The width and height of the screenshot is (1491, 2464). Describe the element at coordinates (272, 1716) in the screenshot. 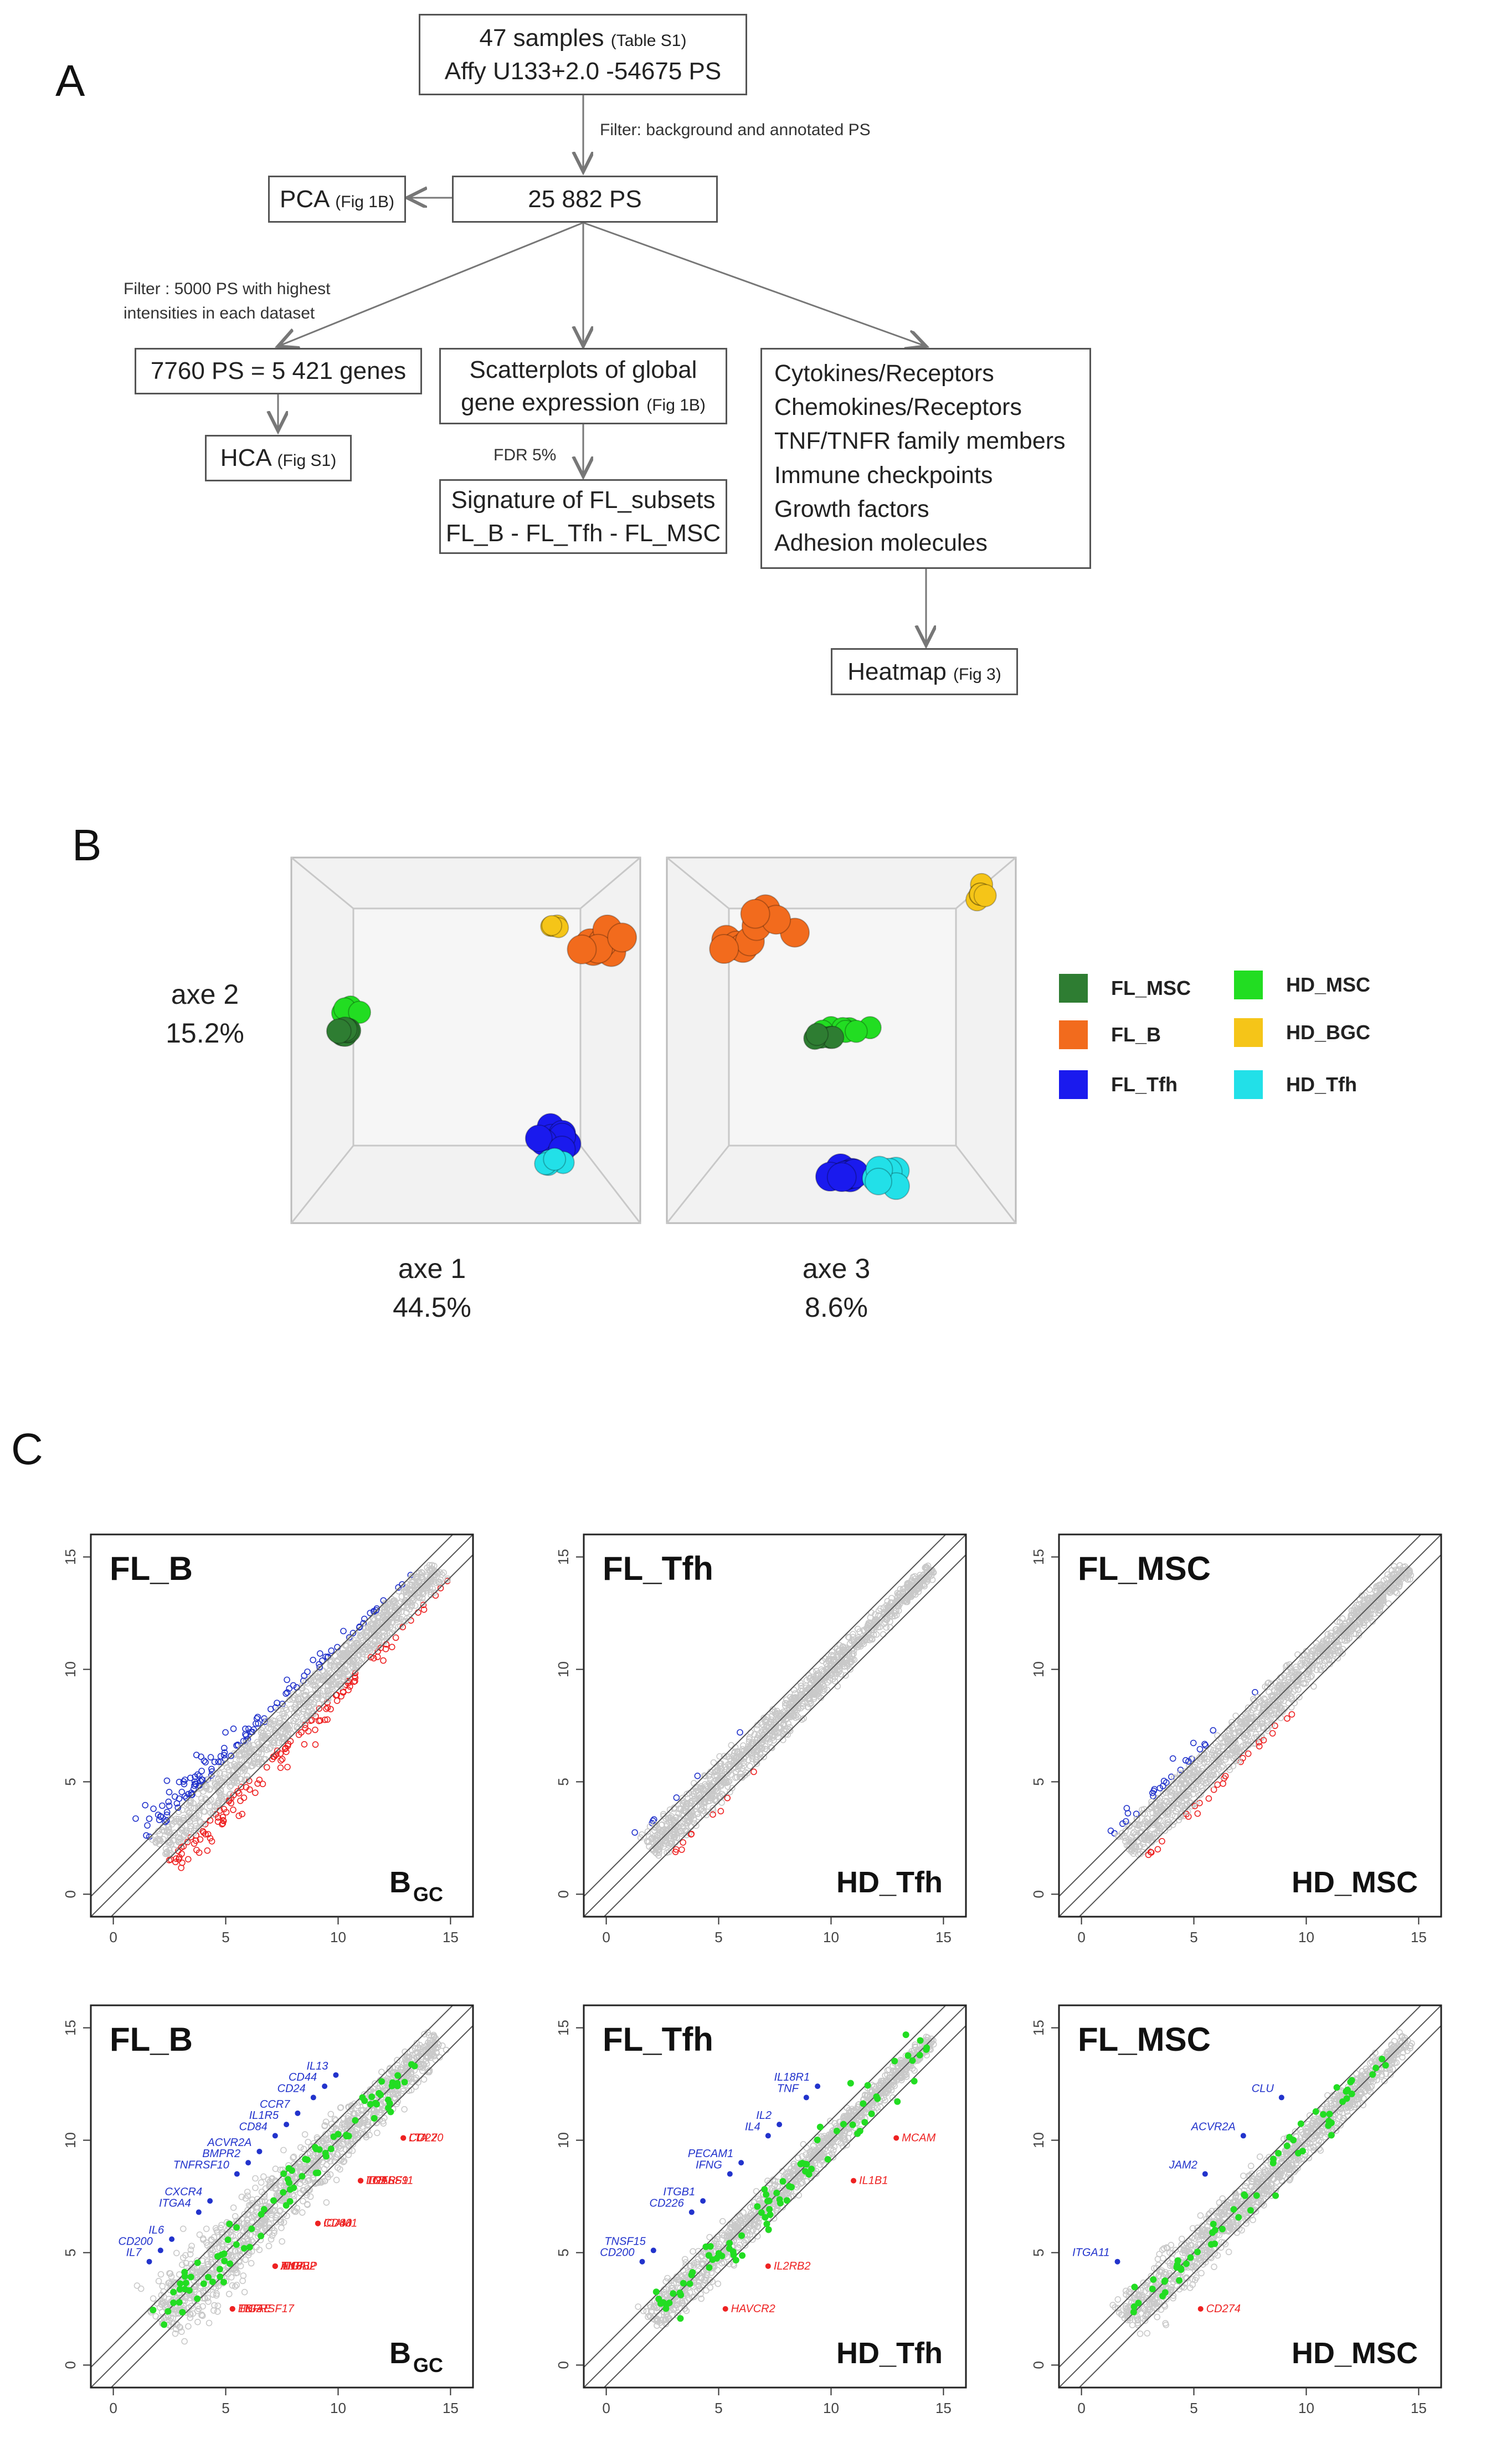

I see `diagonal-line` at that location.